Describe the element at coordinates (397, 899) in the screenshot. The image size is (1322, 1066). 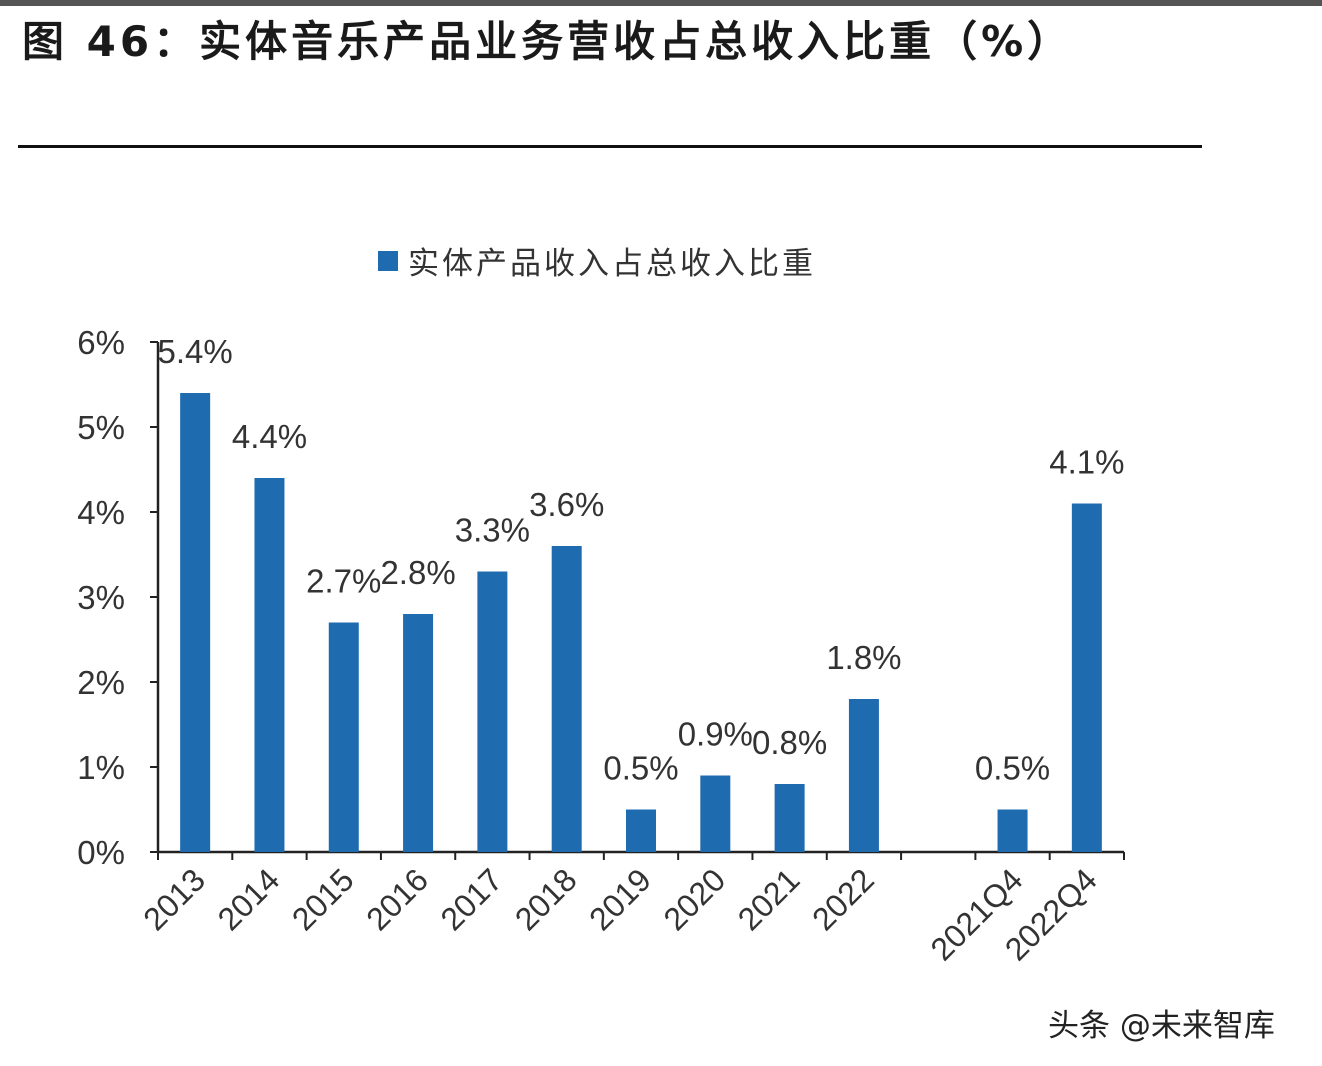
I see `x-tick-label: 2016` at that location.